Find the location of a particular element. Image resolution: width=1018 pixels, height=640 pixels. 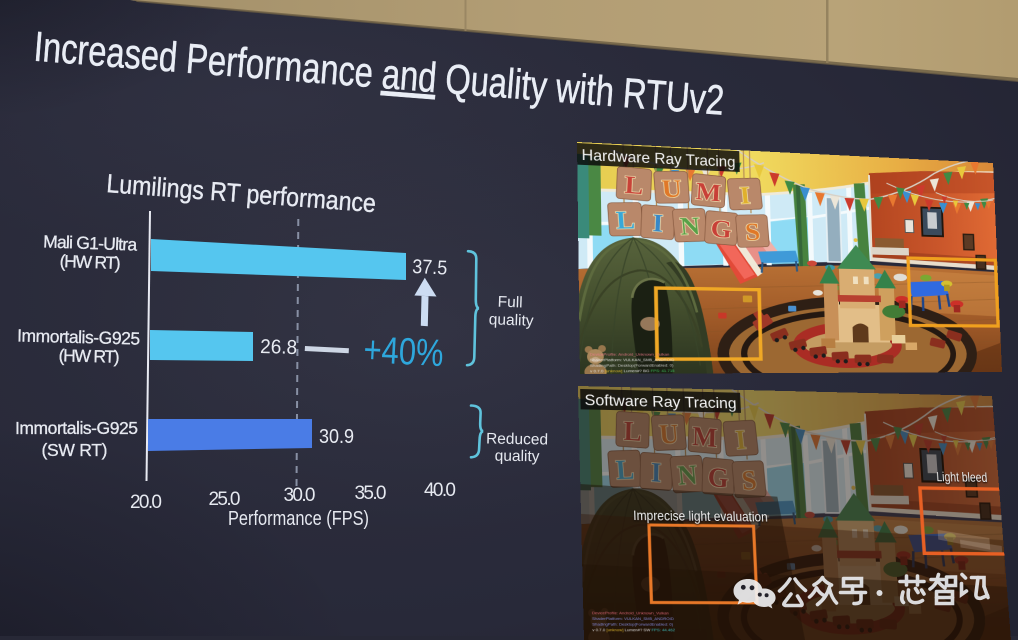

svg-text:v 0.7.0 [unknow] Lumen#? BG: v 0.7.0 [unknow] Lumen#? BG FPS: 41.715 is located at coordinates (632, 371).